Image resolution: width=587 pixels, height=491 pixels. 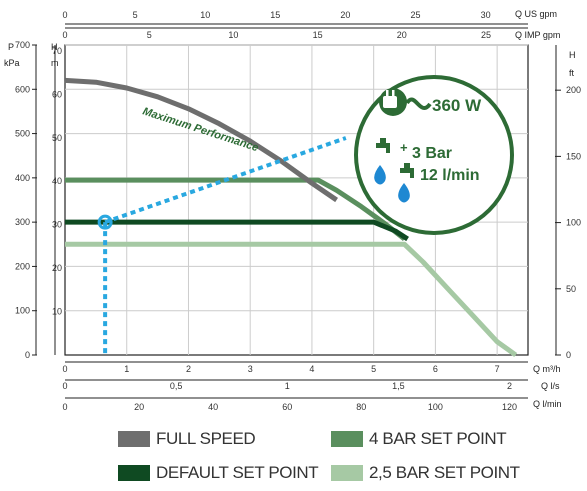 What do you see at coordinates (22, 134) in the screenshot?
I see `tick-label-kpa: 500` at bounding box center [22, 134].